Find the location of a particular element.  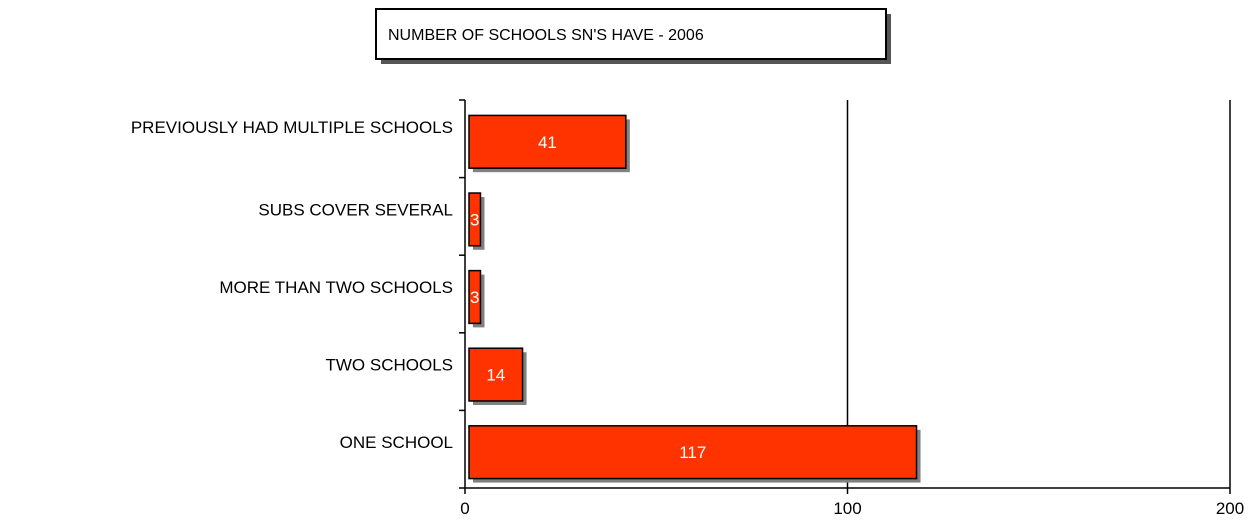

chart-title-text: NUMBER OF SCHOOLS SN'S HAVE - 2006 is located at coordinates (546, 35).